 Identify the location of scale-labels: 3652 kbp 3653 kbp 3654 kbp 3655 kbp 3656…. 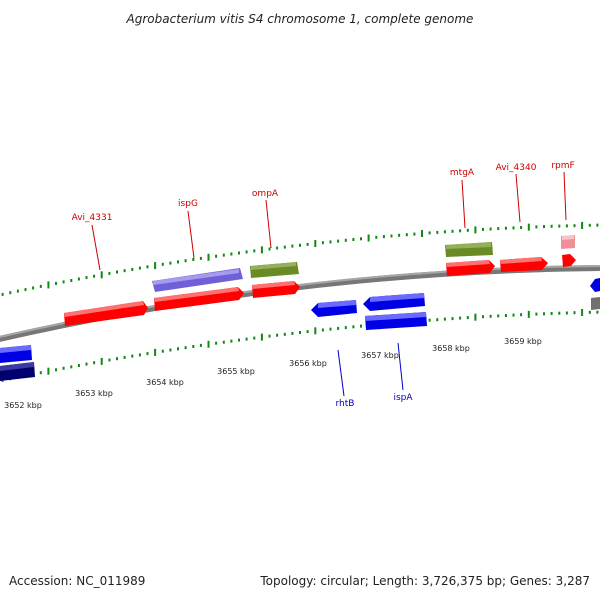
(273, 373).